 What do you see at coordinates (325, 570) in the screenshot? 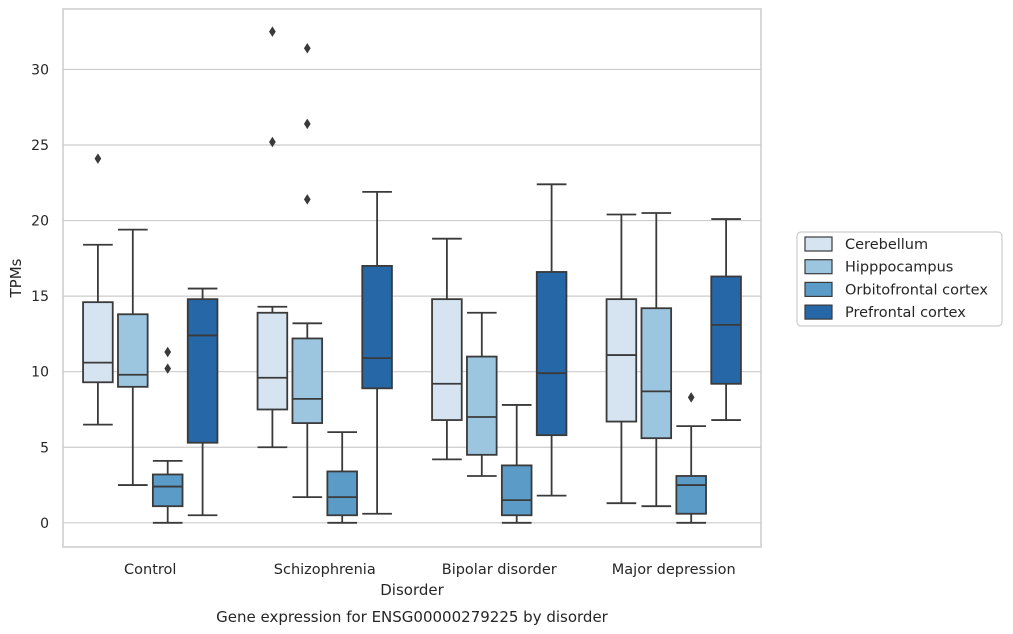
I see `x-tick-label: Schizophrenia` at bounding box center [325, 570].